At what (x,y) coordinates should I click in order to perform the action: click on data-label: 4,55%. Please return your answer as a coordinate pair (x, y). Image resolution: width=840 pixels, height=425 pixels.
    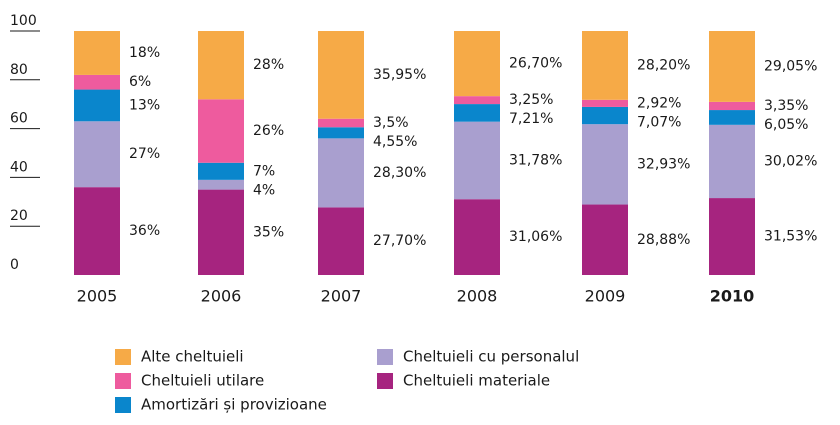
    Looking at the image, I should click on (395, 142).